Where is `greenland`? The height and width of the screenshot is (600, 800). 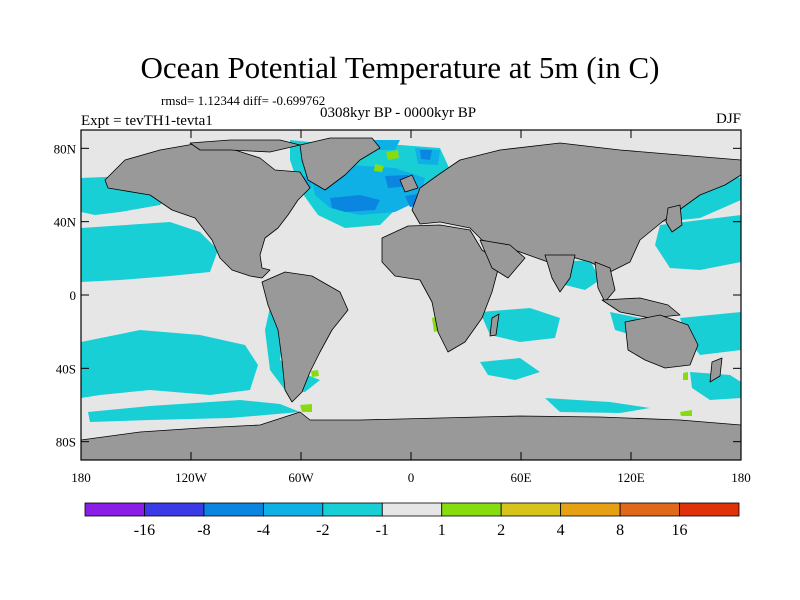
greenland is located at coordinates (340, 164).